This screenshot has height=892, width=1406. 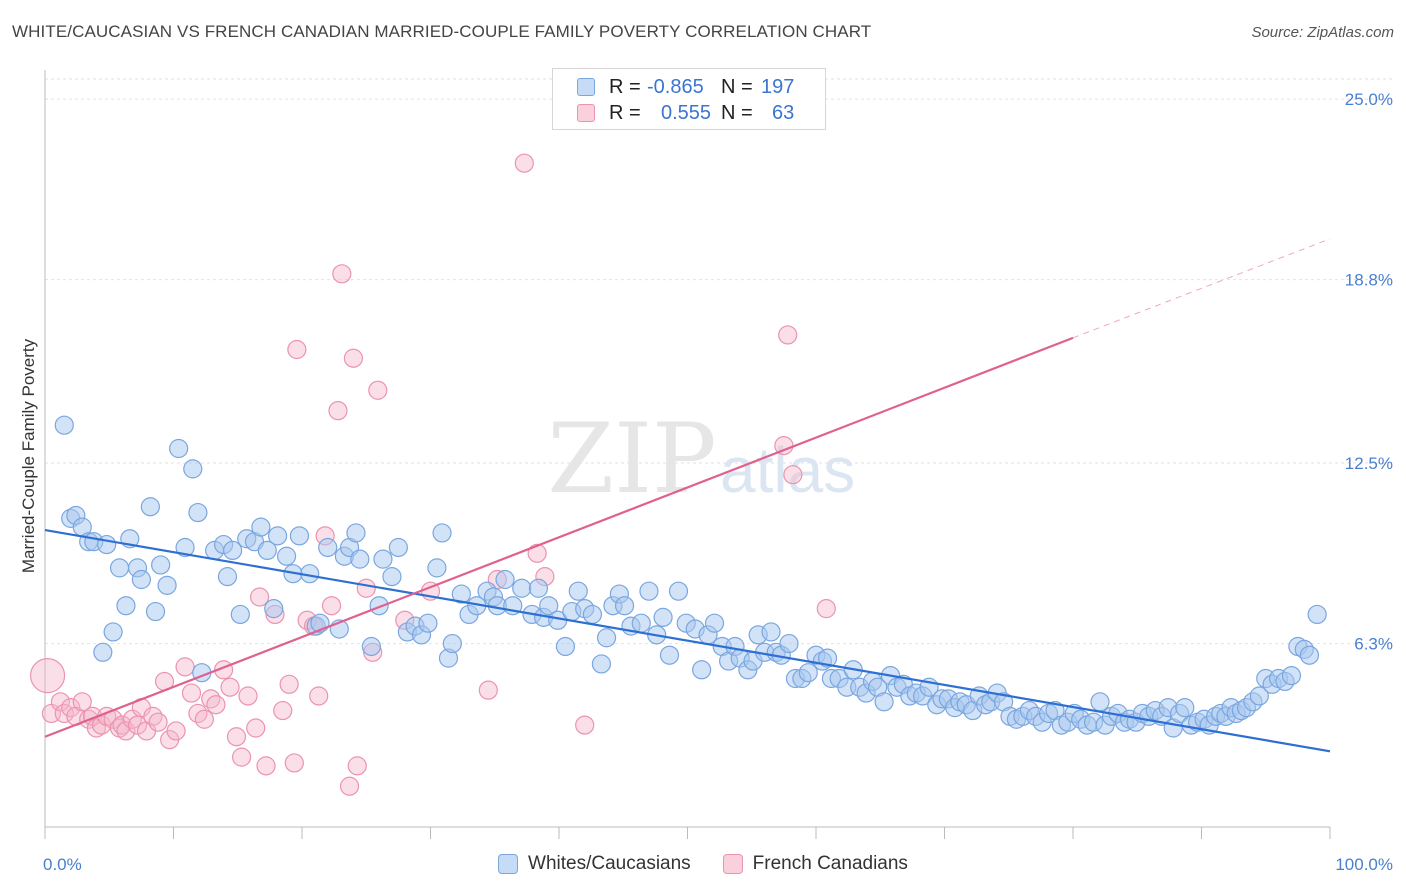 I want to click on watermark-zip: ZIP, so click(x=631, y=459).